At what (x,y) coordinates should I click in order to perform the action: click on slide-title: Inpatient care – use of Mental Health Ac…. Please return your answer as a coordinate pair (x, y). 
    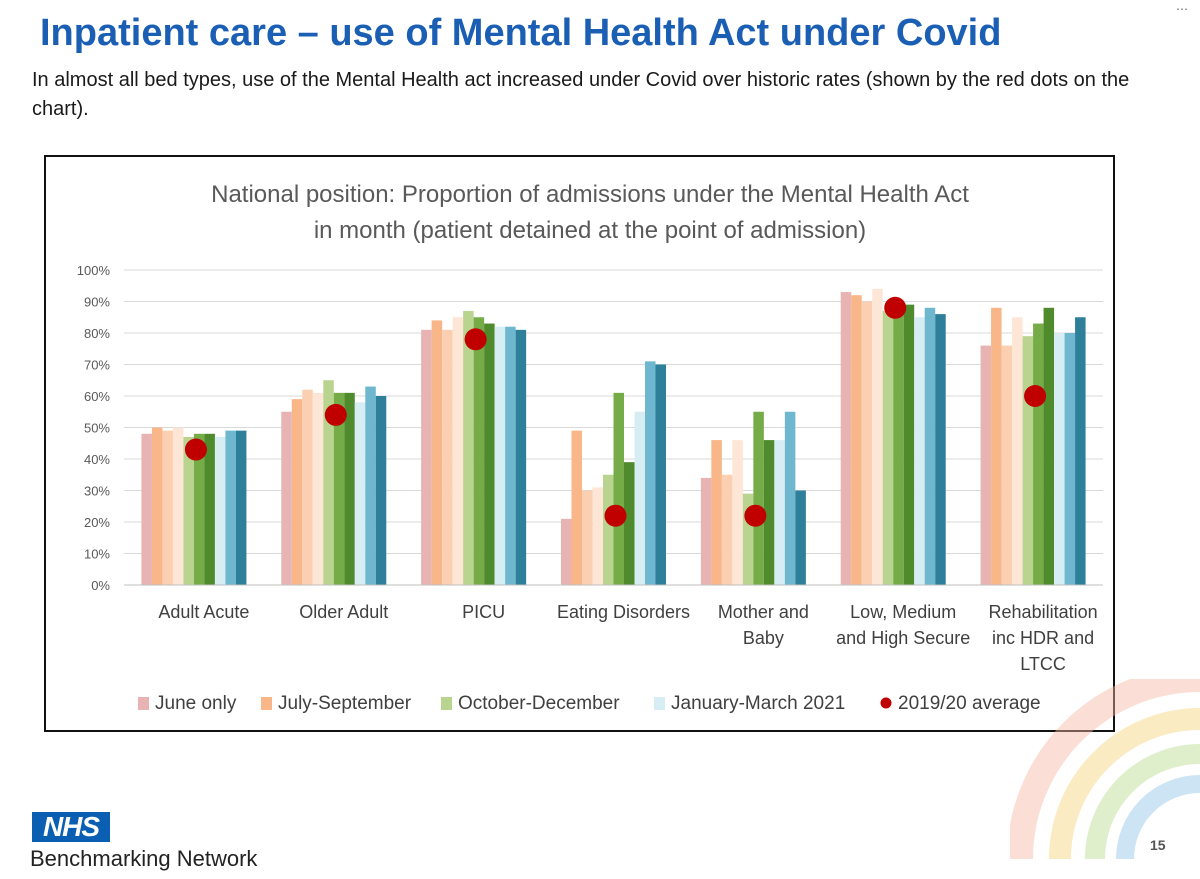
    Looking at the image, I should click on (521, 33).